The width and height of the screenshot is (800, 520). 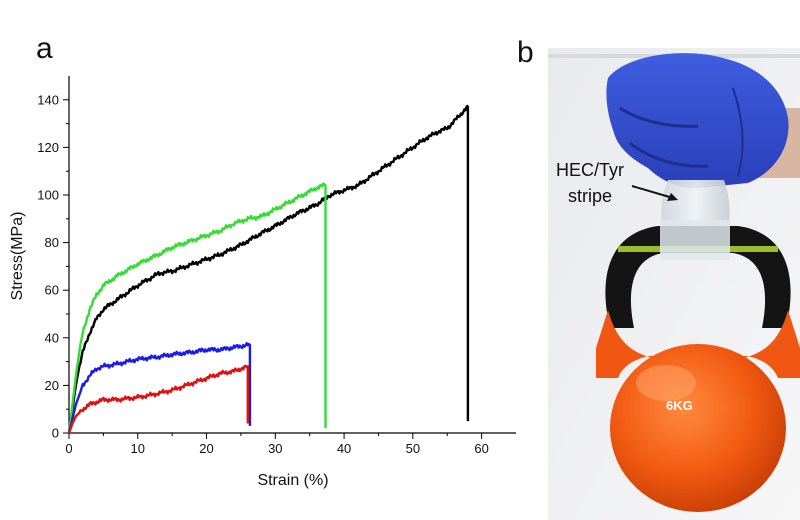 What do you see at coordinates (52, 385) in the screenshot?
I see `y-tick-label: 20` at bounding box center [52, 385].